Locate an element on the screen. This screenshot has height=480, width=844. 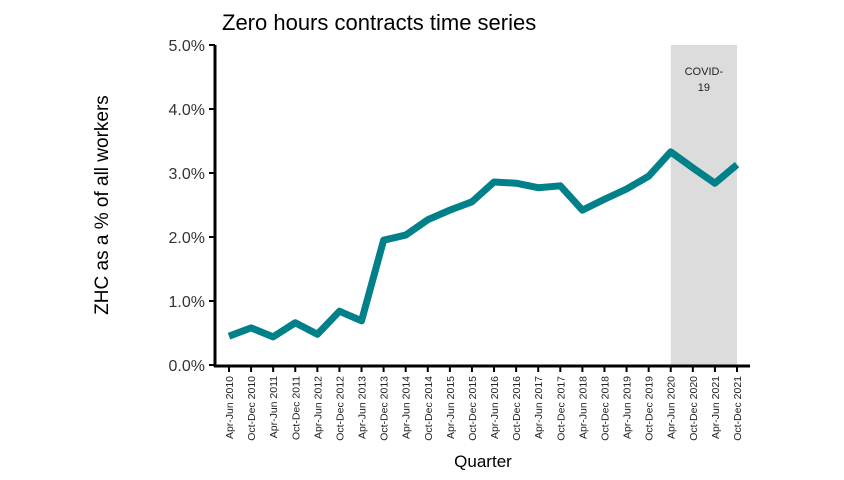
y-tick-label: 1.0% is located at coordinates (187, 302).